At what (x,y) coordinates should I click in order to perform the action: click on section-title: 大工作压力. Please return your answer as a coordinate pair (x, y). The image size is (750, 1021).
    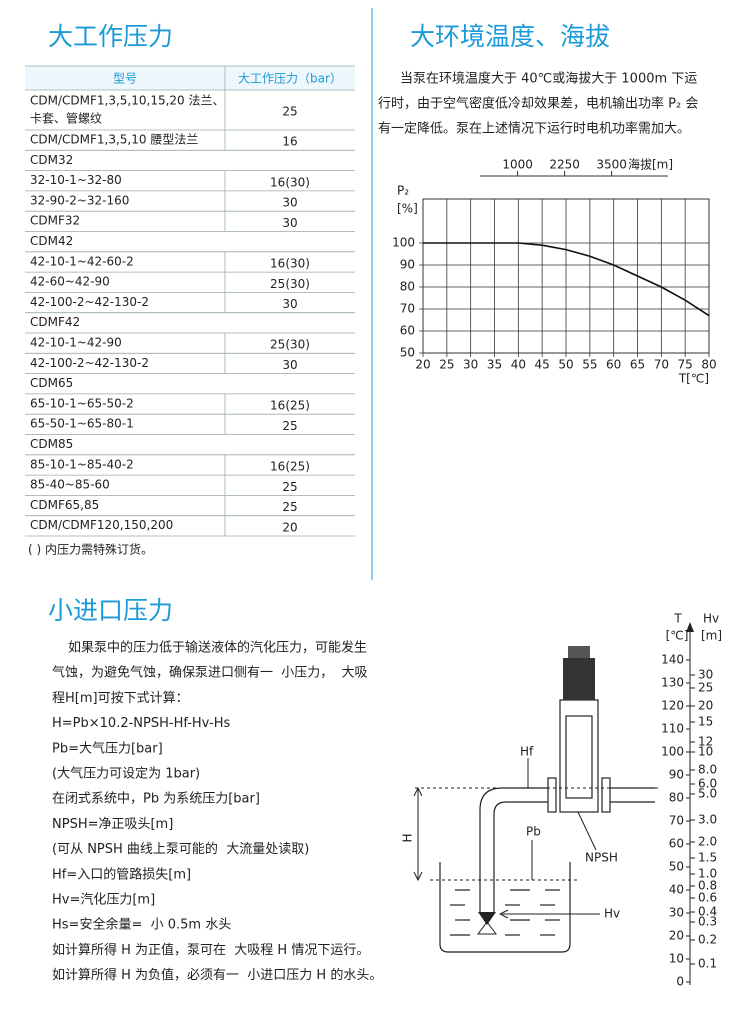
    Looking at the image, I should click on (110, 36).